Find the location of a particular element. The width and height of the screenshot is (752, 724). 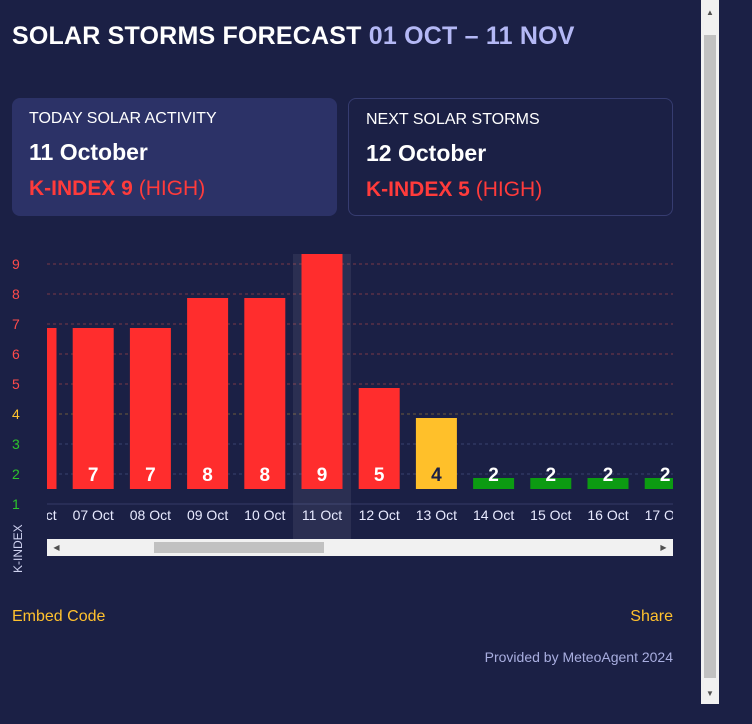

x-tick-label: 10 Oct is located at coordinates (264, 515).